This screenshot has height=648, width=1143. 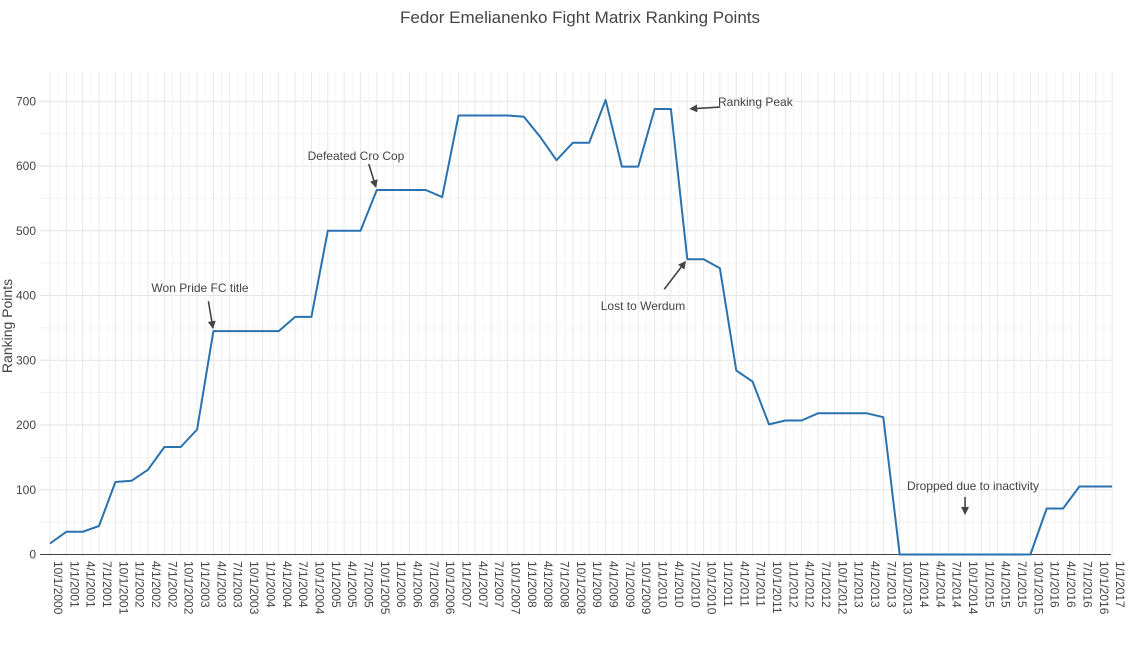 What do you see at coordinates (7, 326) in the screenshot?
I see `y-axis-title: Ranking Points` at bounding box center [7, 326].